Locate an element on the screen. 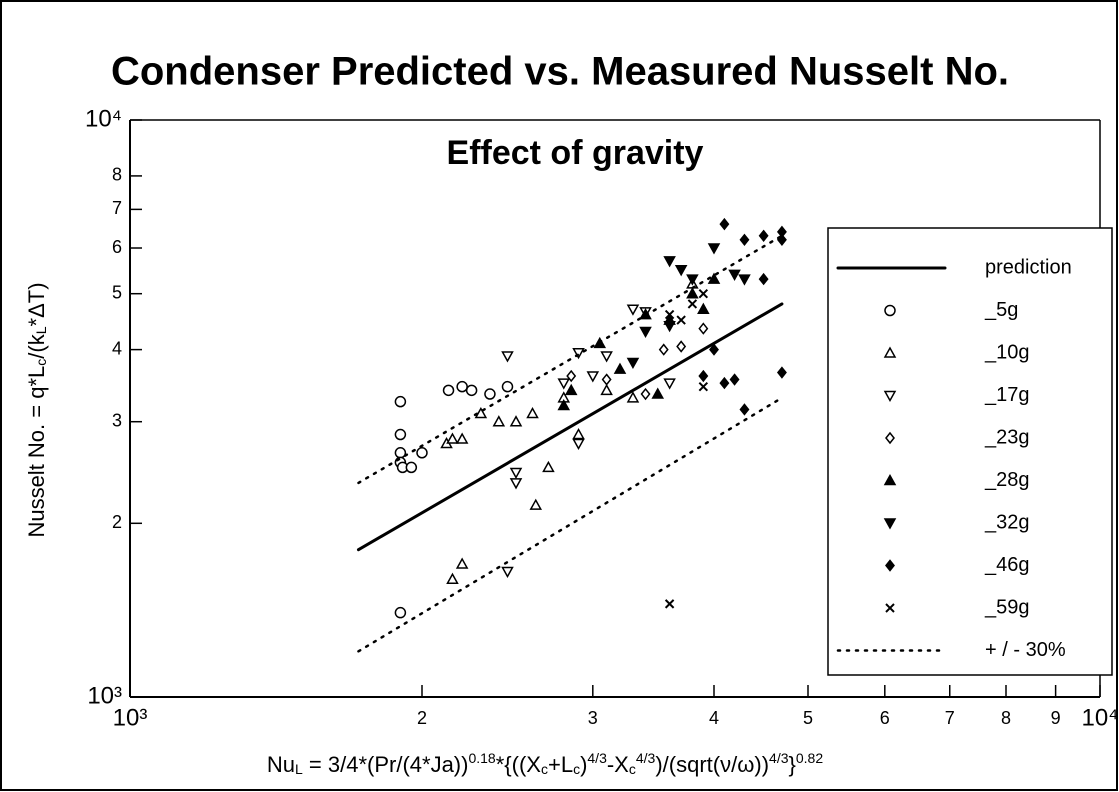 The height and width of the screenshot is (792, 1119). label-part: } is located at coordinates (792, 764).